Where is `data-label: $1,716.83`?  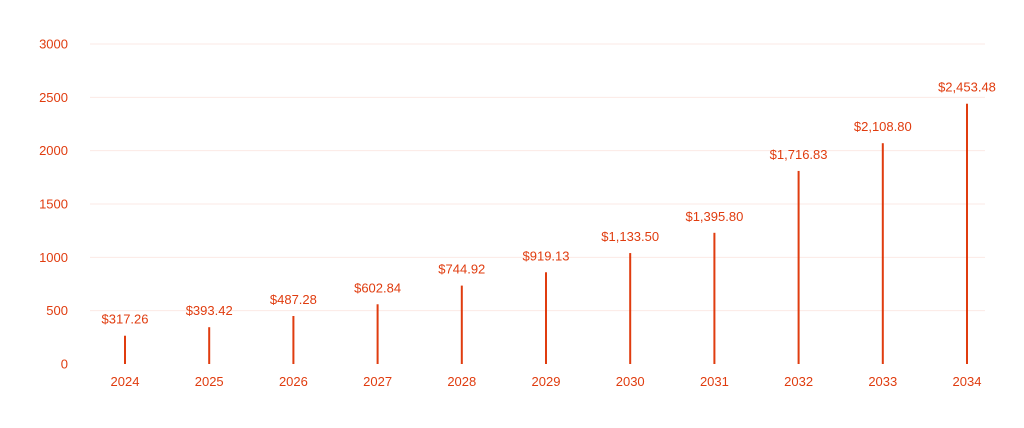 data-label: $1,716.83 is located at coordinates (799, 154).